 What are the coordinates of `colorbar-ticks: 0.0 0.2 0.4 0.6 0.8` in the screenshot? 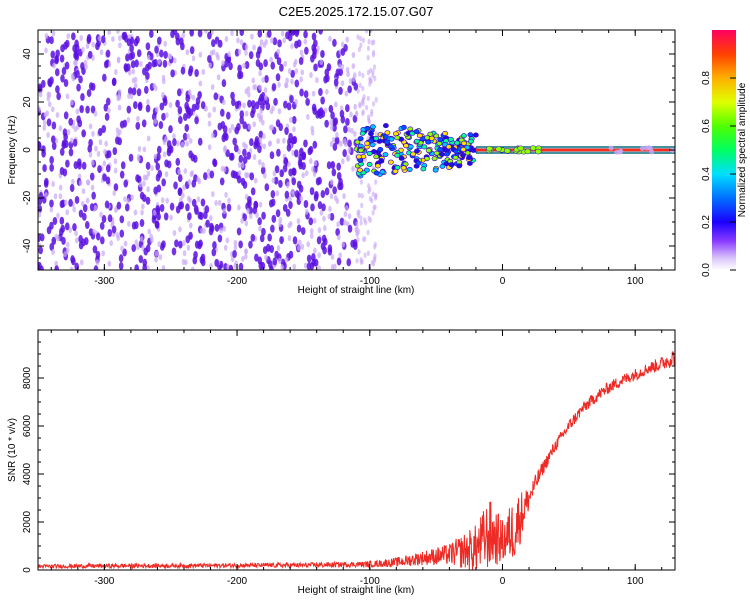 It's located at (718, 174).